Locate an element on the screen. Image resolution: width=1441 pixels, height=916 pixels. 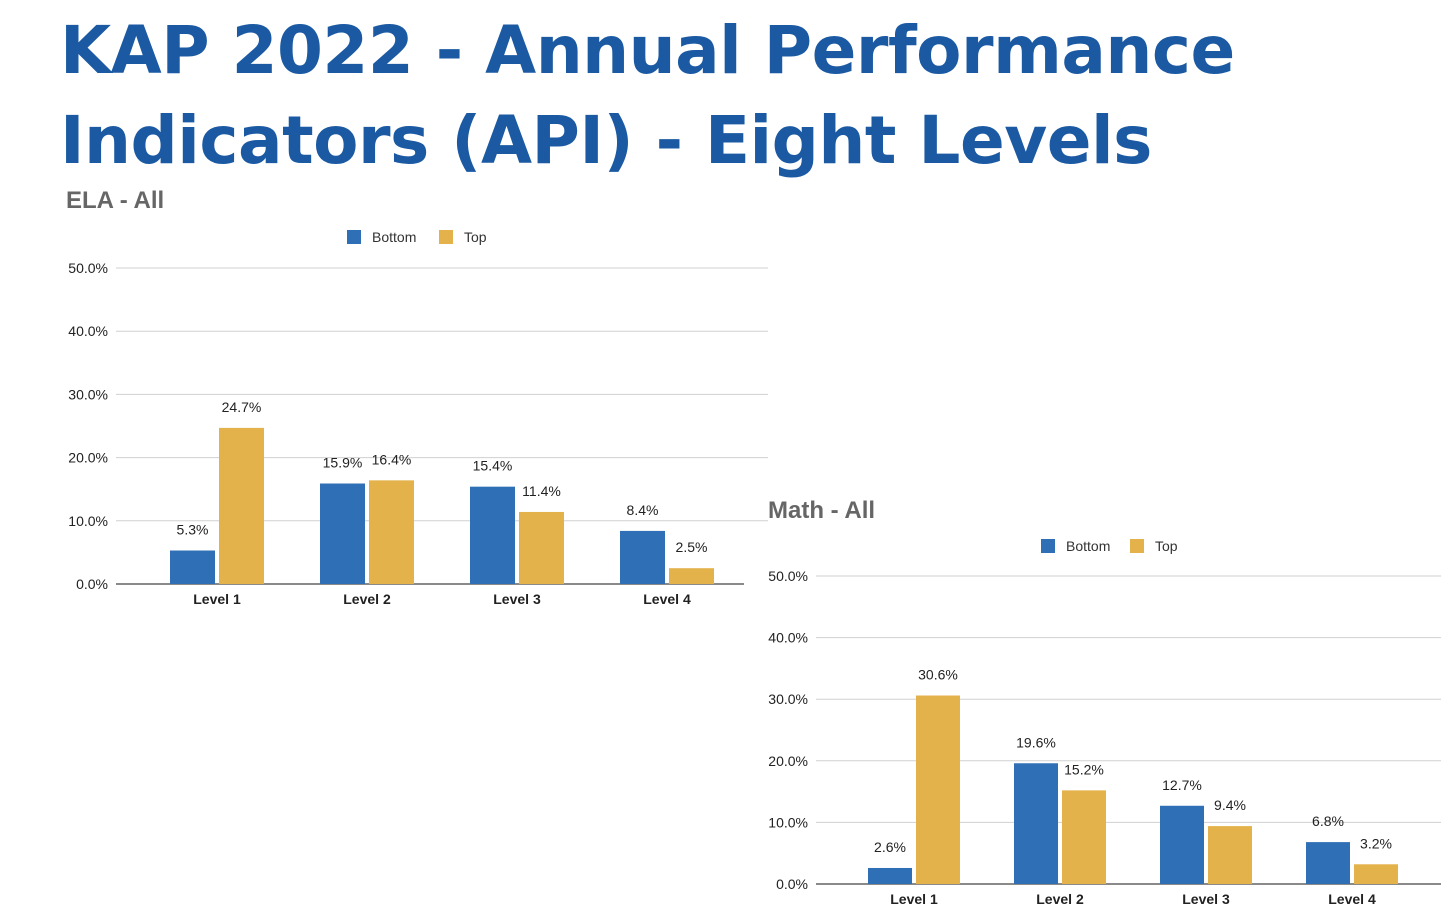
ela-legend-label-top: Top is located at coordinates (475, 237).